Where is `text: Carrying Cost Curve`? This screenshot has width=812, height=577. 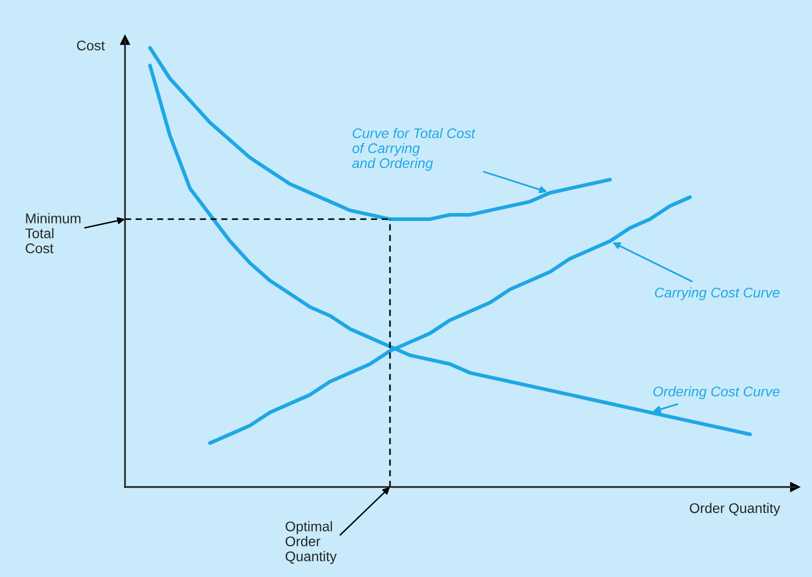
text: Carrying Cost Curve is located at coordinates (717, 293).